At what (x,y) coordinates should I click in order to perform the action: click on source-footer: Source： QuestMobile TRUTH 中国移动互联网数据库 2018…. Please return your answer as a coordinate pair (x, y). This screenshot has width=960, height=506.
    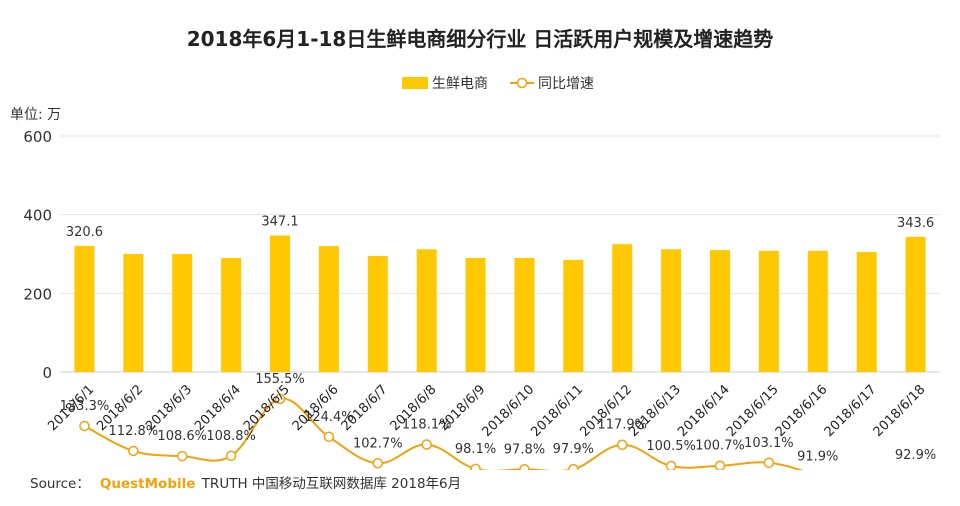
    Looking at the image, I should click on (245, 482).